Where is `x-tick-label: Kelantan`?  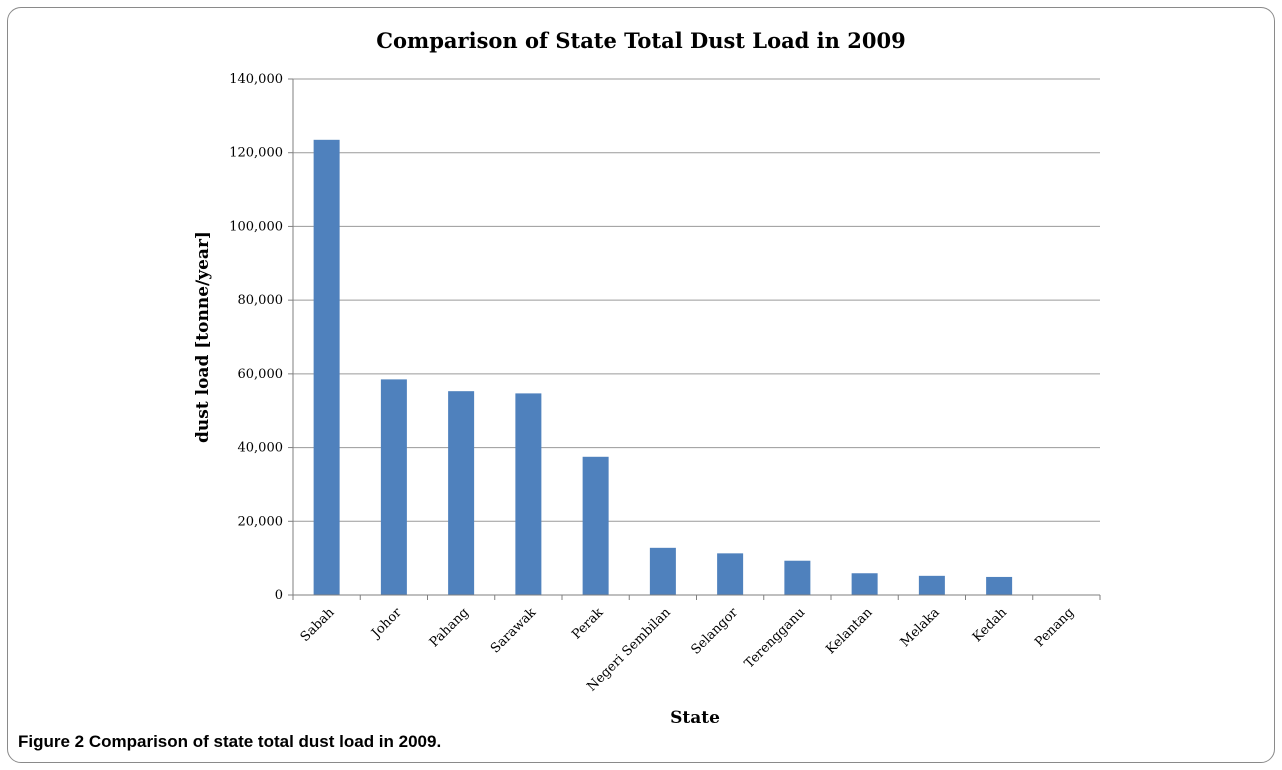
x-tick-label: Kelantan is located at coordinates (849, 631).